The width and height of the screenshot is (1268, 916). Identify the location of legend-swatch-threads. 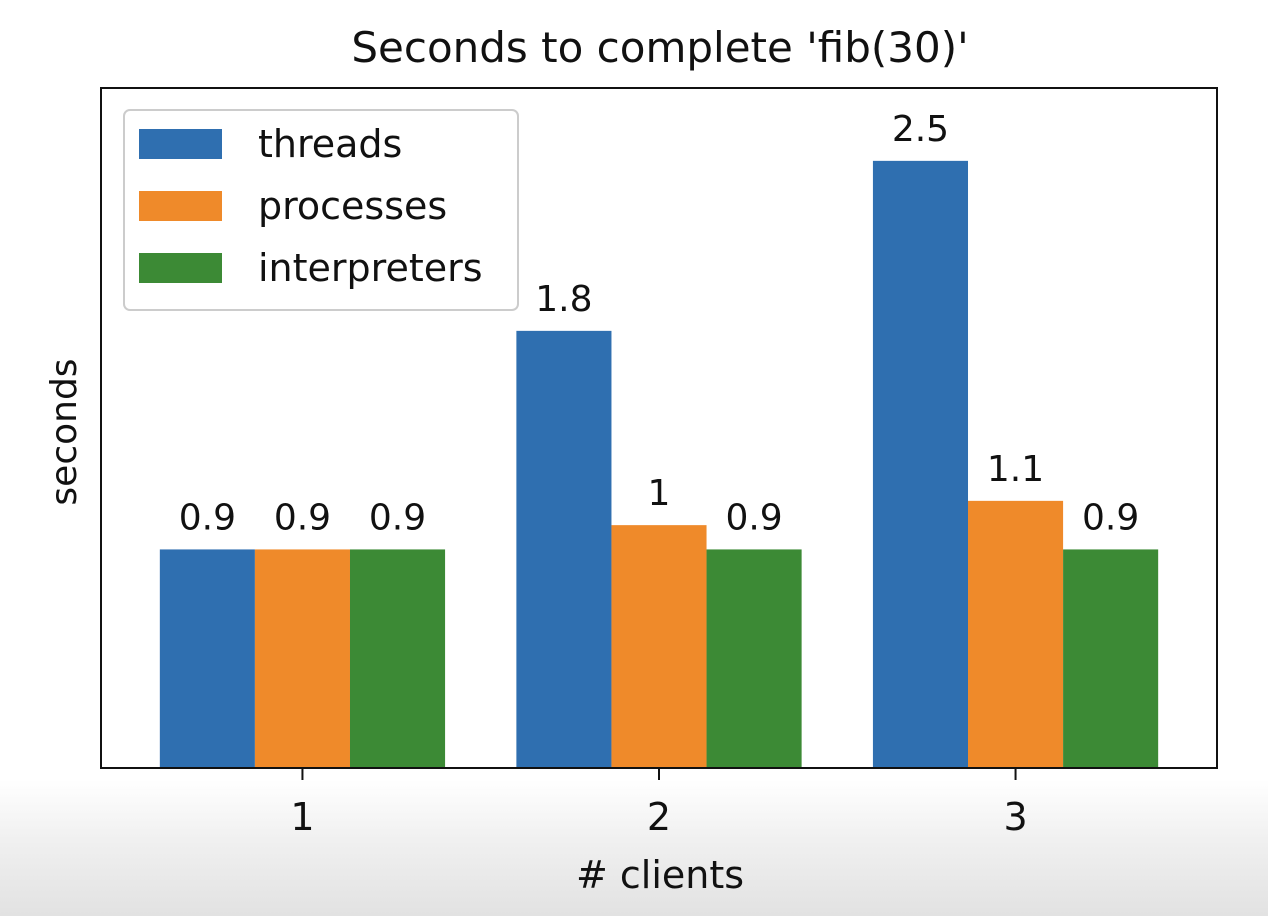
(180, 144).